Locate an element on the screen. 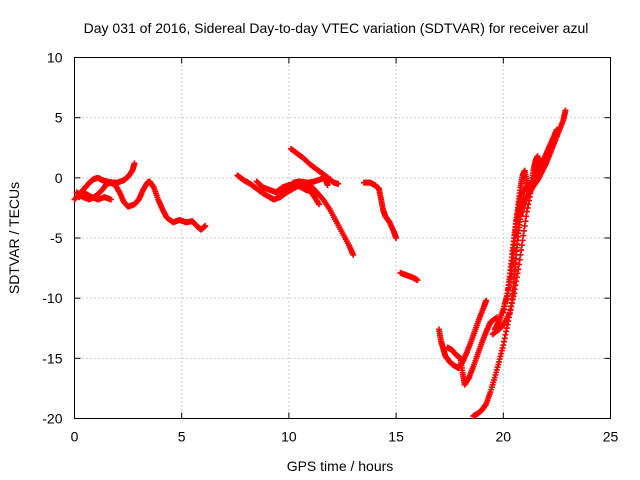 Image resolution: width=640 pixels, height=480 pixels. x-tick-label: 0 is located at coordinates (75, 437).